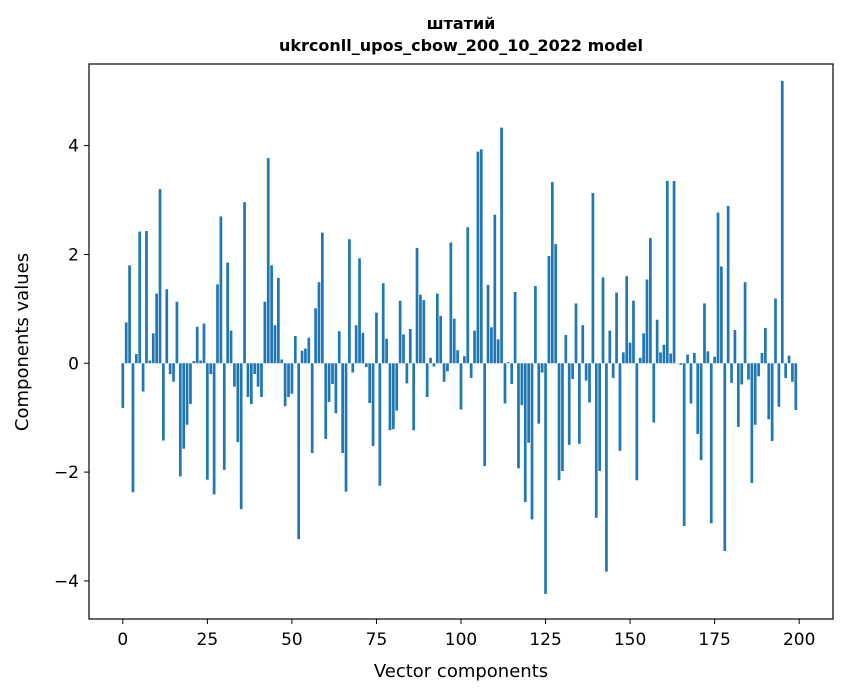 The width and height of the screenshot is (847, 696). I want to click on x-tick-label: 100, so click(461, 640).